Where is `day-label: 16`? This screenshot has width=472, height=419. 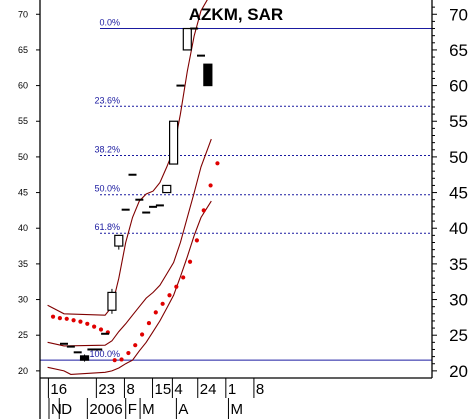
day-label: 16 is located at coordinates (58, 389).